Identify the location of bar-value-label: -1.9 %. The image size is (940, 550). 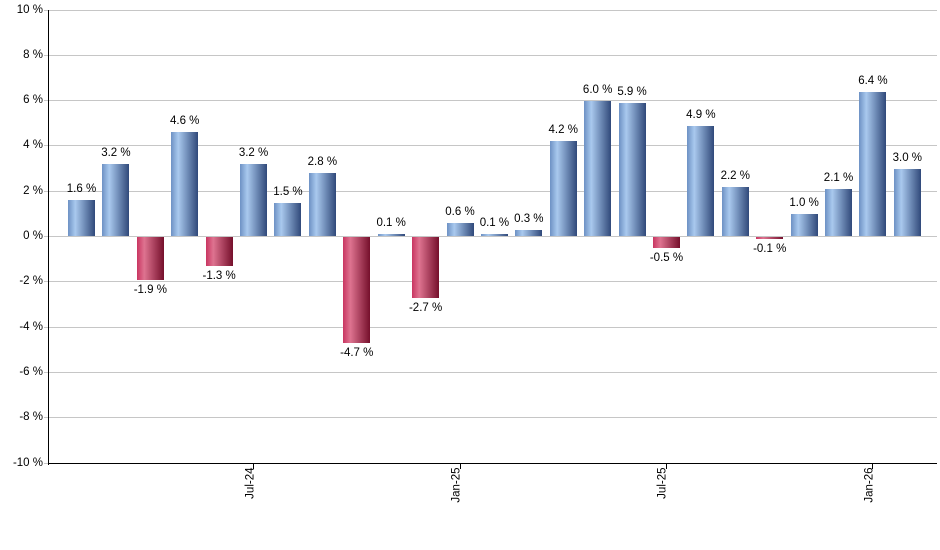
(150, 289).